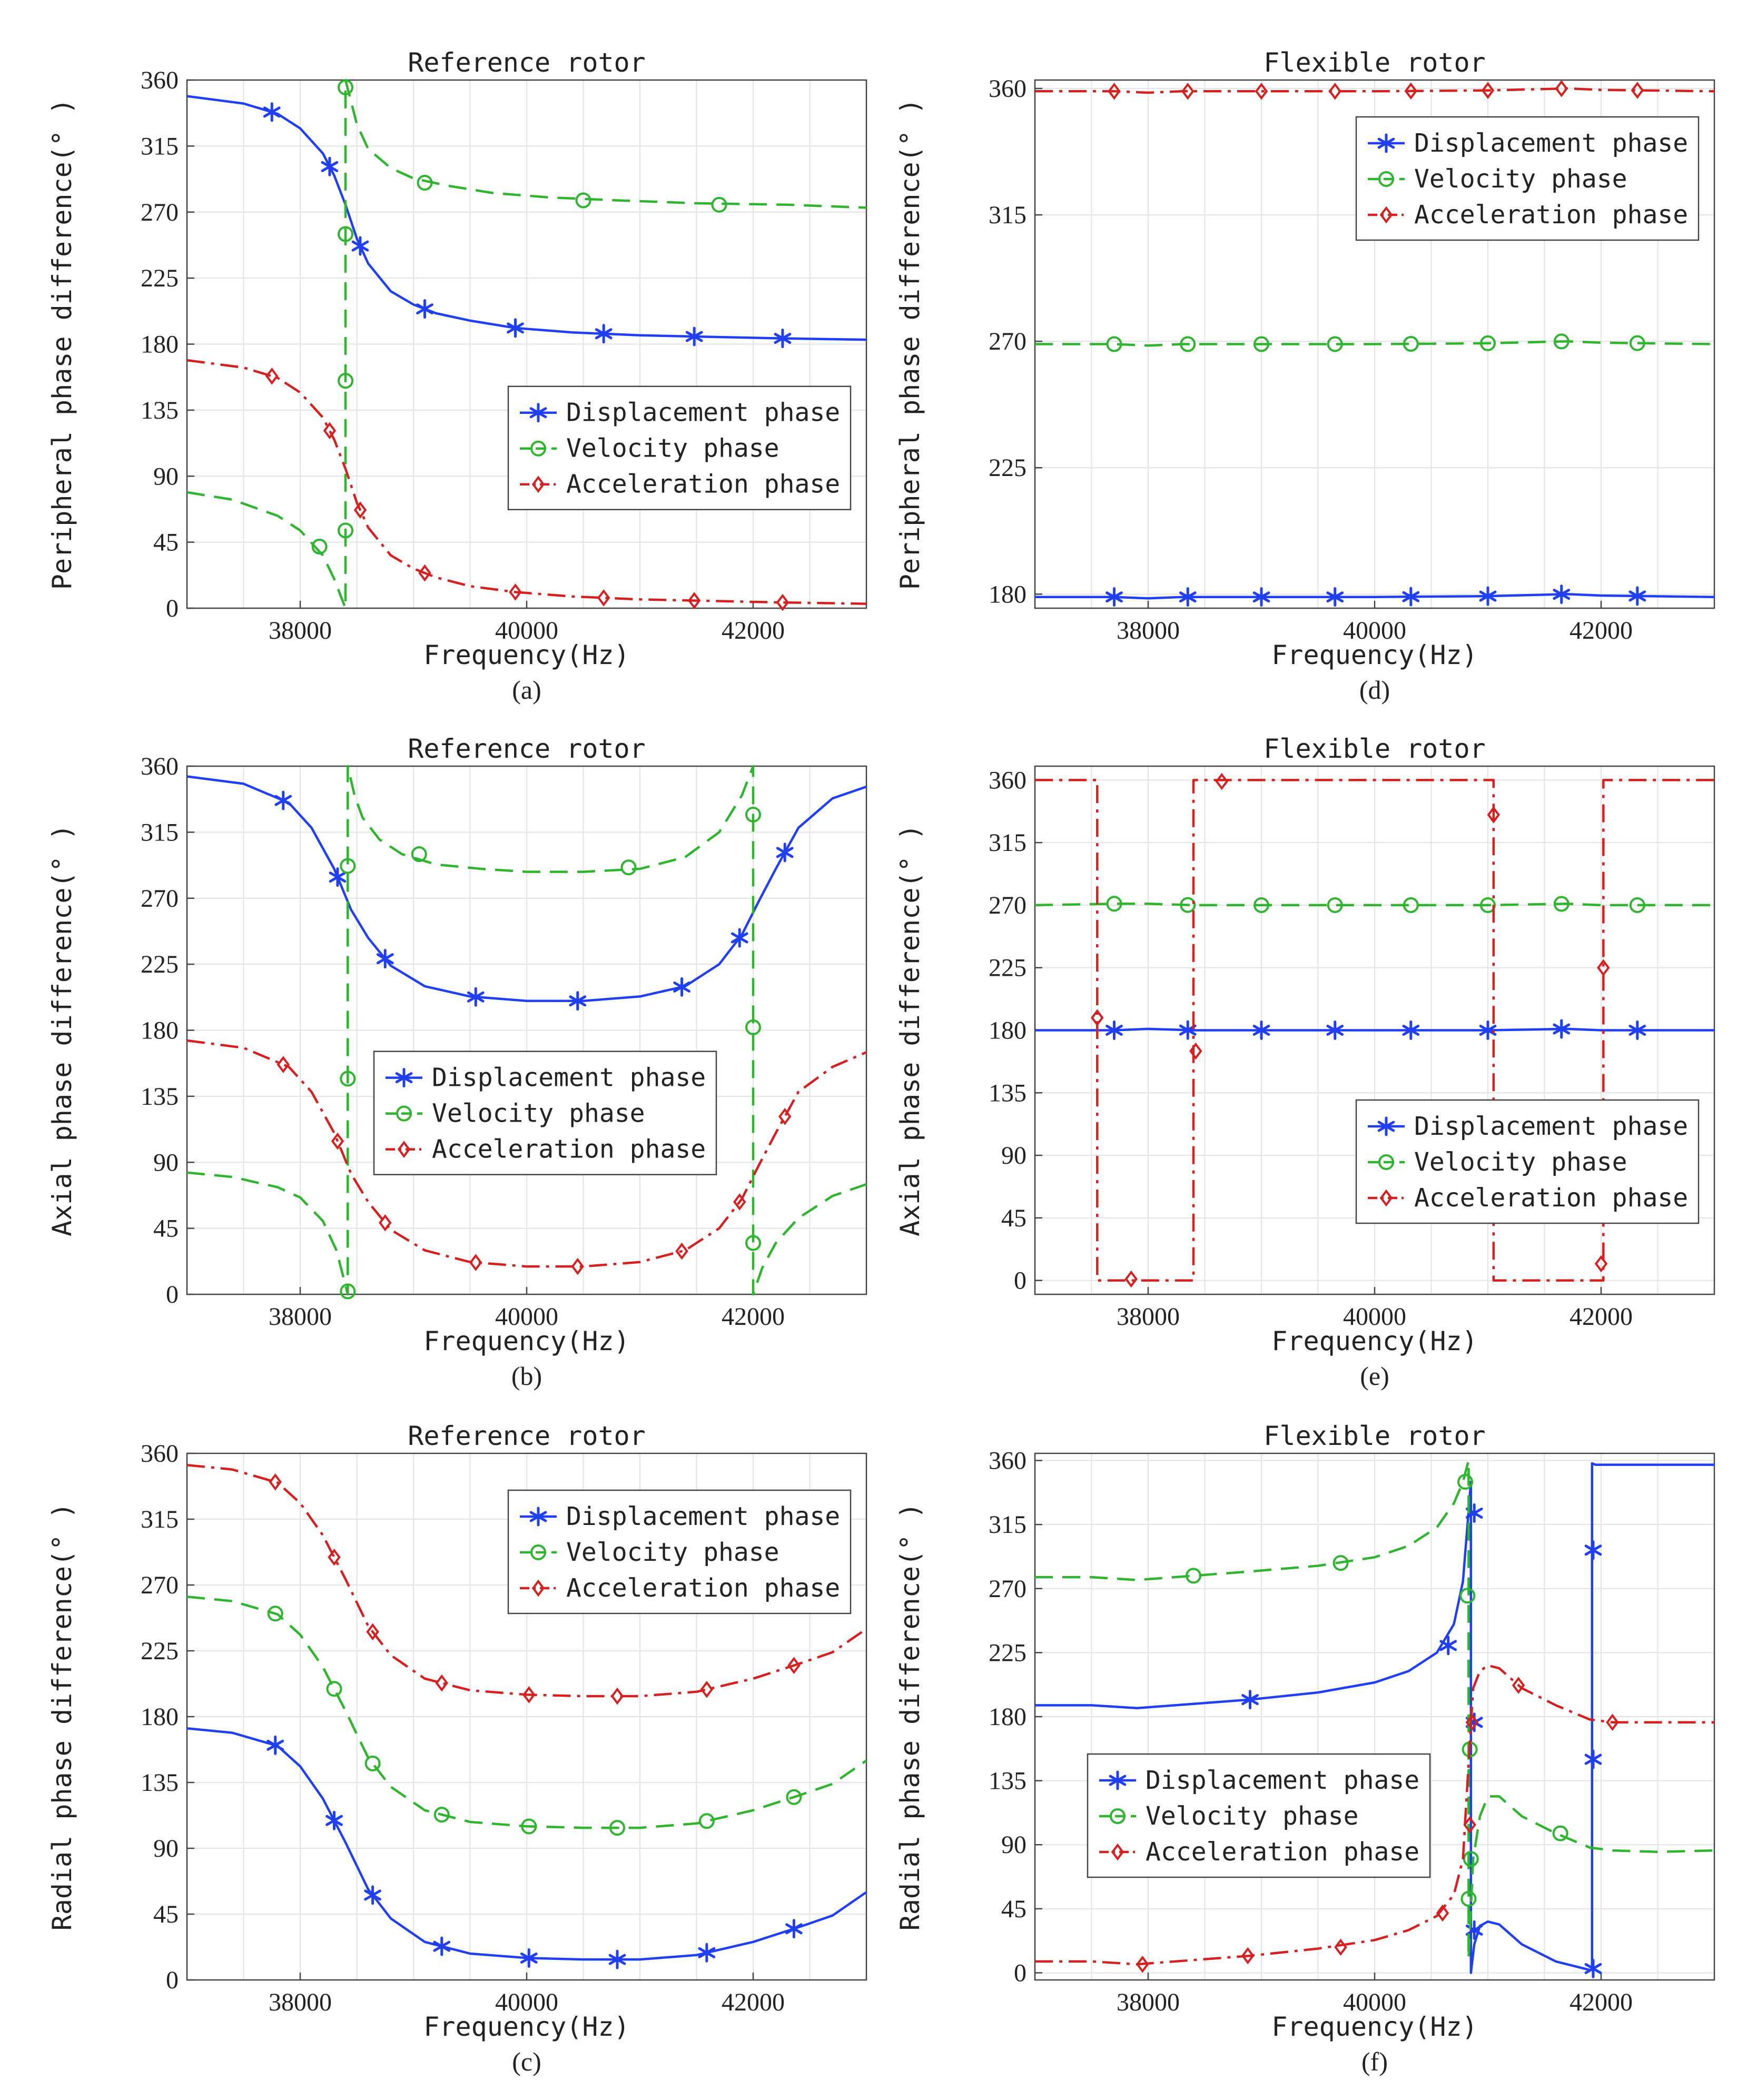  What do you see at coordinates (1374, 2061) in the screenshot?
I see `panel-label: (f)` at bounding box center [1374, 2061].